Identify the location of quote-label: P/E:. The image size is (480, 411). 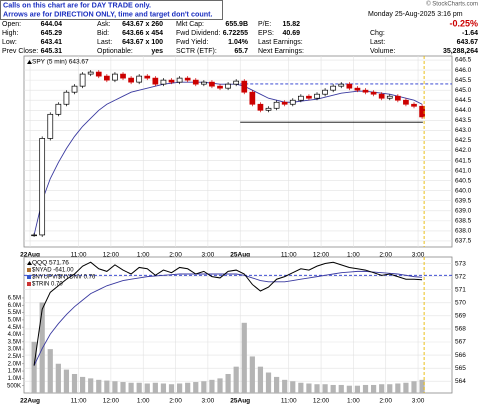
(264, 24).